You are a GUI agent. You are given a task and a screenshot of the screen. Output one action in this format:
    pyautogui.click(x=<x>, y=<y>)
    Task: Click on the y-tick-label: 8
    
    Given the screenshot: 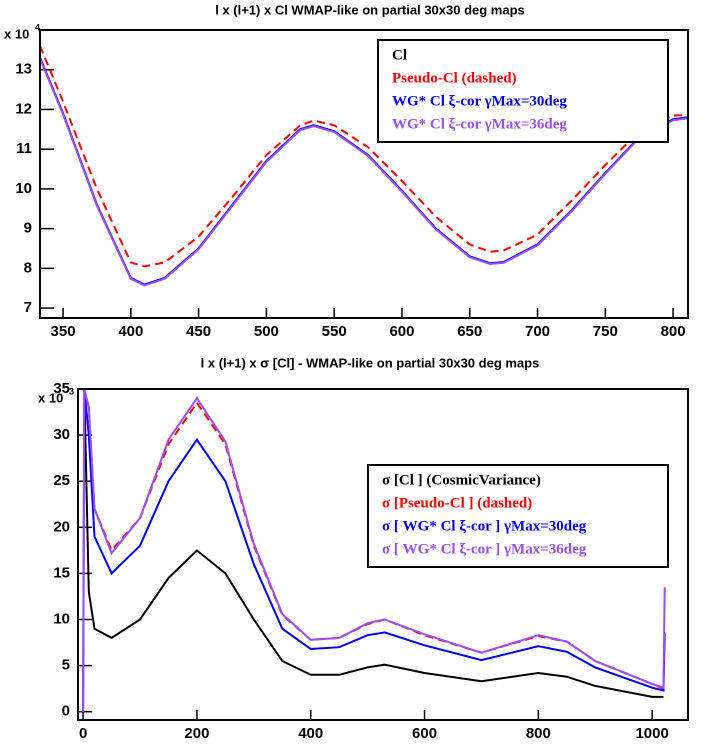 What is the action you would take?
    pyautogui.click(x=28, y=267)
    